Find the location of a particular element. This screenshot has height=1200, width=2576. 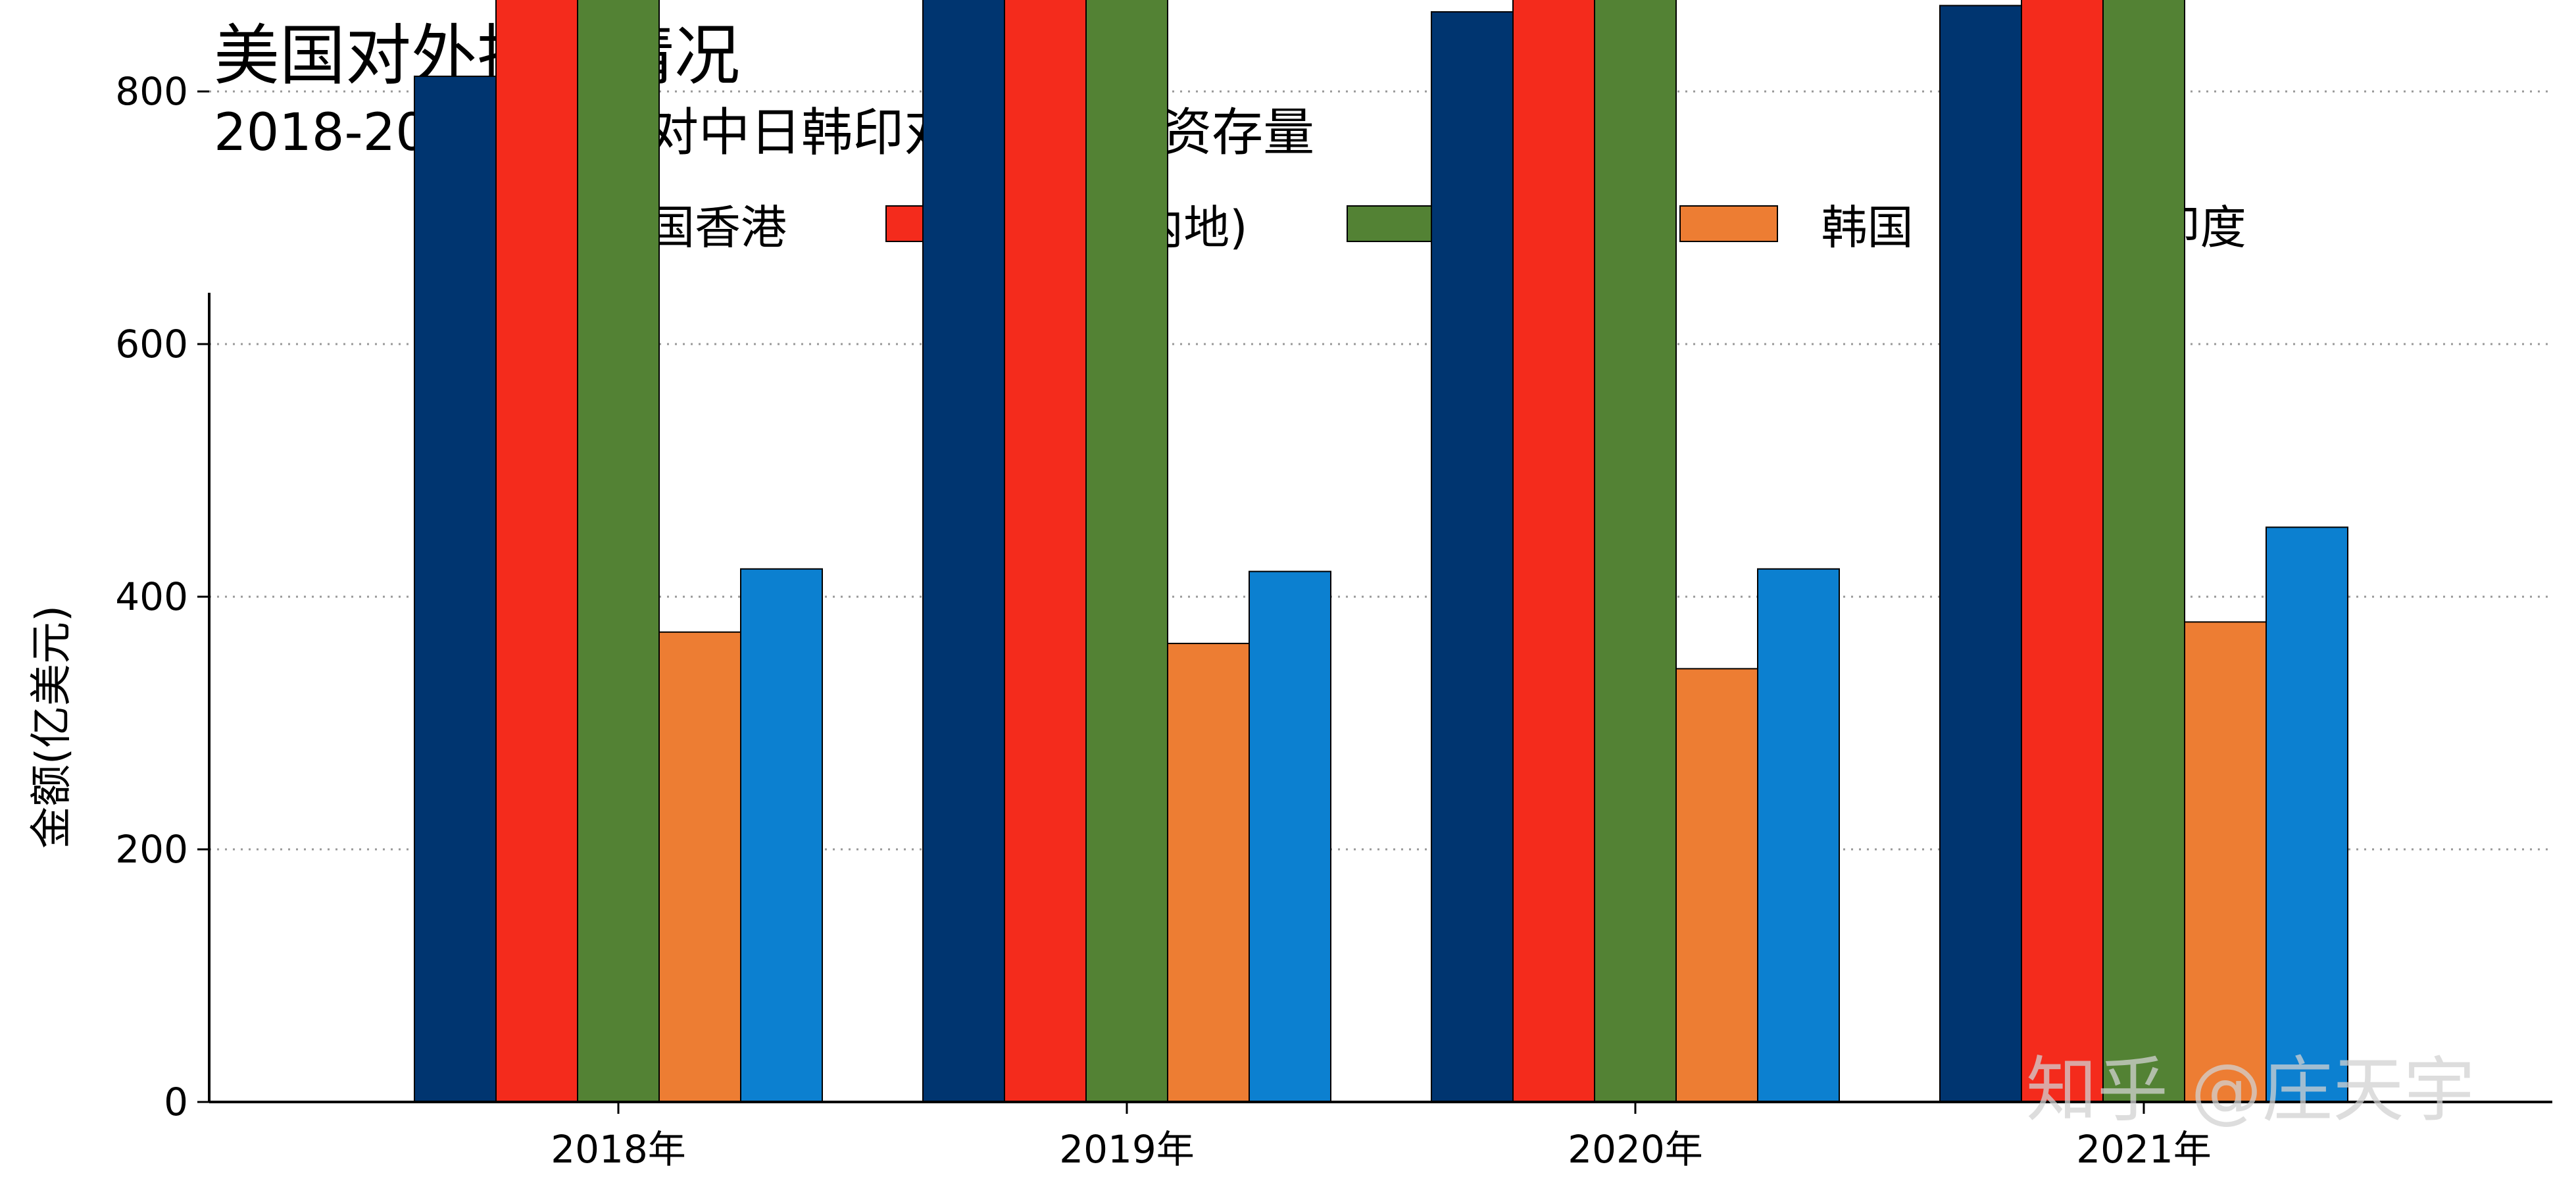

legend-label: 韩国 is located at coordinates (1867, 228).